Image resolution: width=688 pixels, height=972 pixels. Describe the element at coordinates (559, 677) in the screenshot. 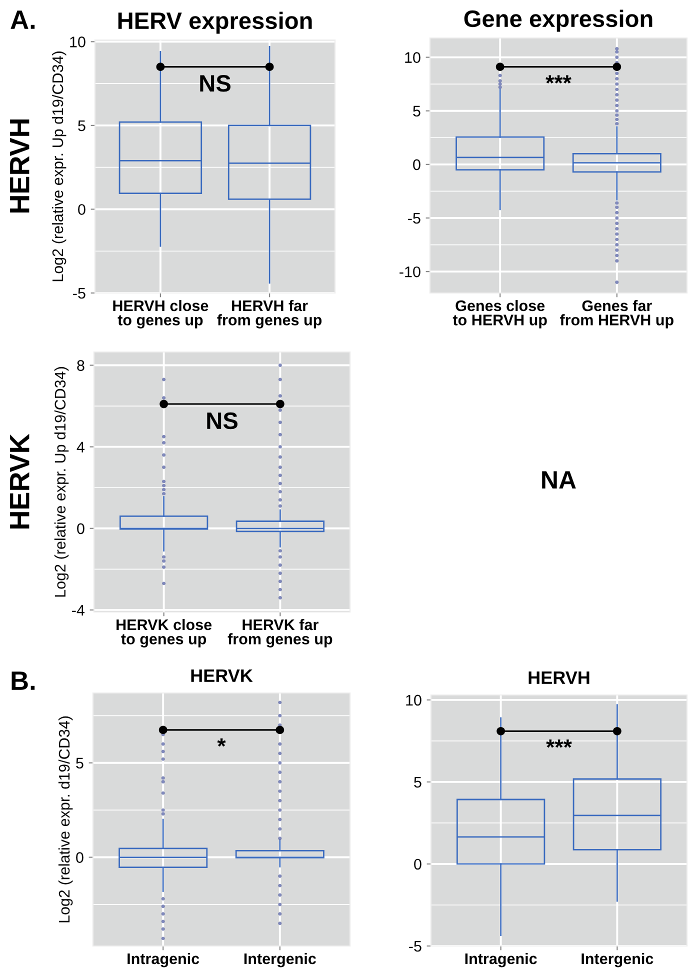

I see `chart-title: HERVH` at that location.